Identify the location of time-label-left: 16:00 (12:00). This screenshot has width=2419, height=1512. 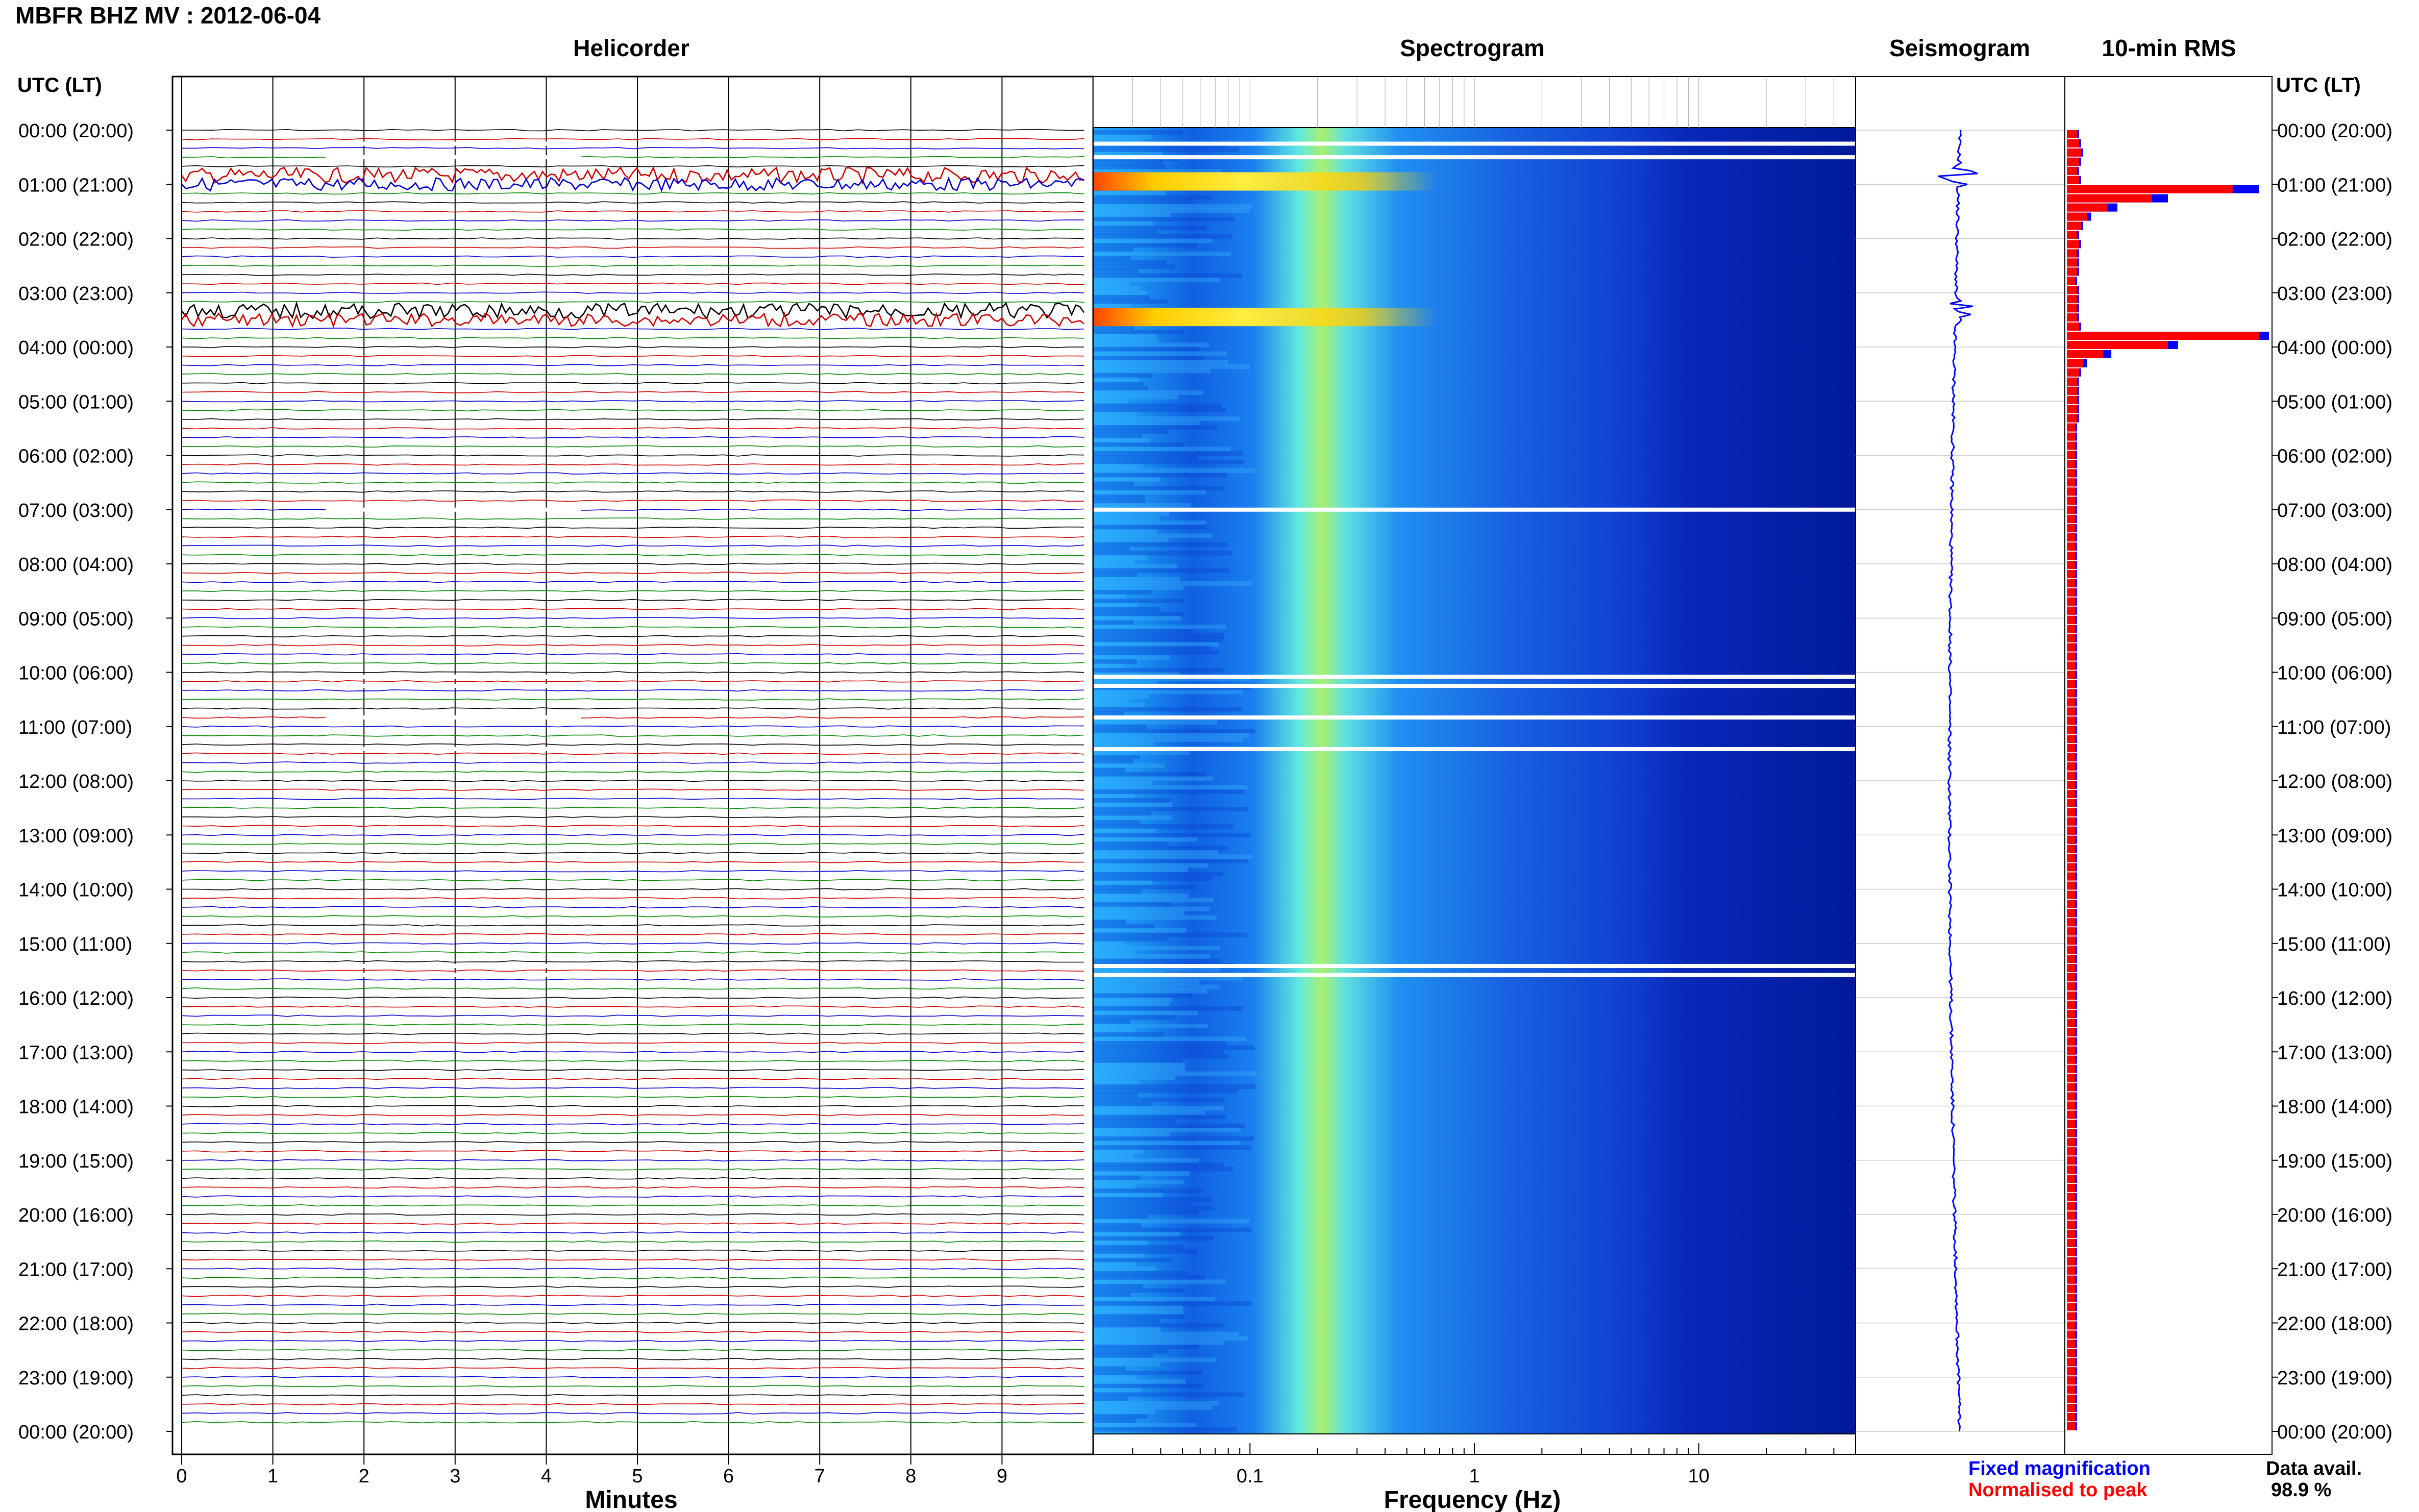
(76, 998).